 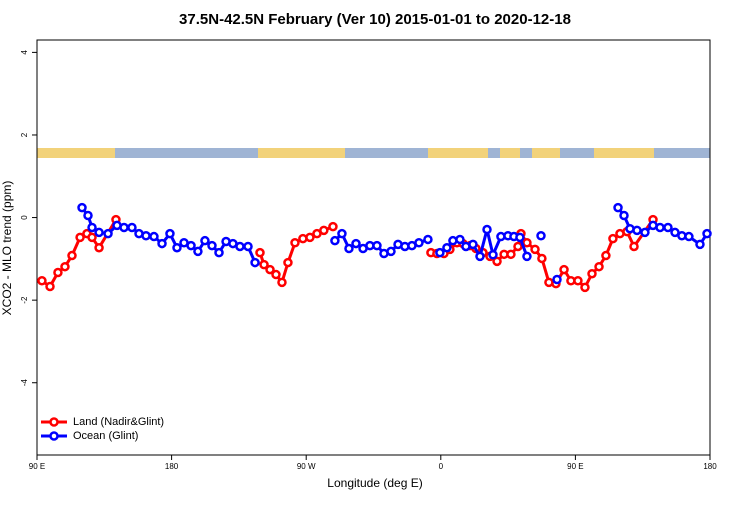 I want to click on map-strip, so click(x=373, y=153).